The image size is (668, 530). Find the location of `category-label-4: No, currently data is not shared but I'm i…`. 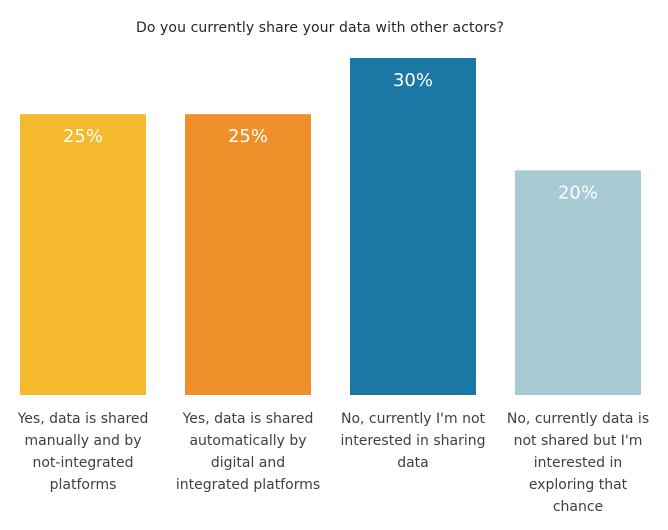

category-label-4: No, currently data is not shared but I'm i… is located at coordinates (578, 463).